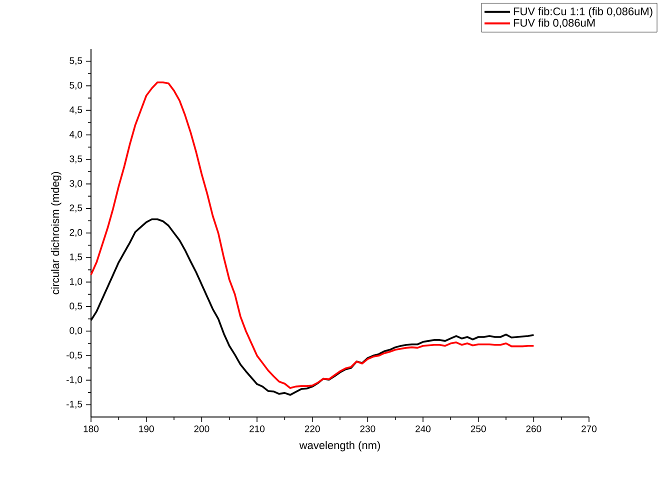  What do you see at coordinates (202, 428) in the screenshot?
I see `x-tick-label: 200` at bounding box center [202, 428].